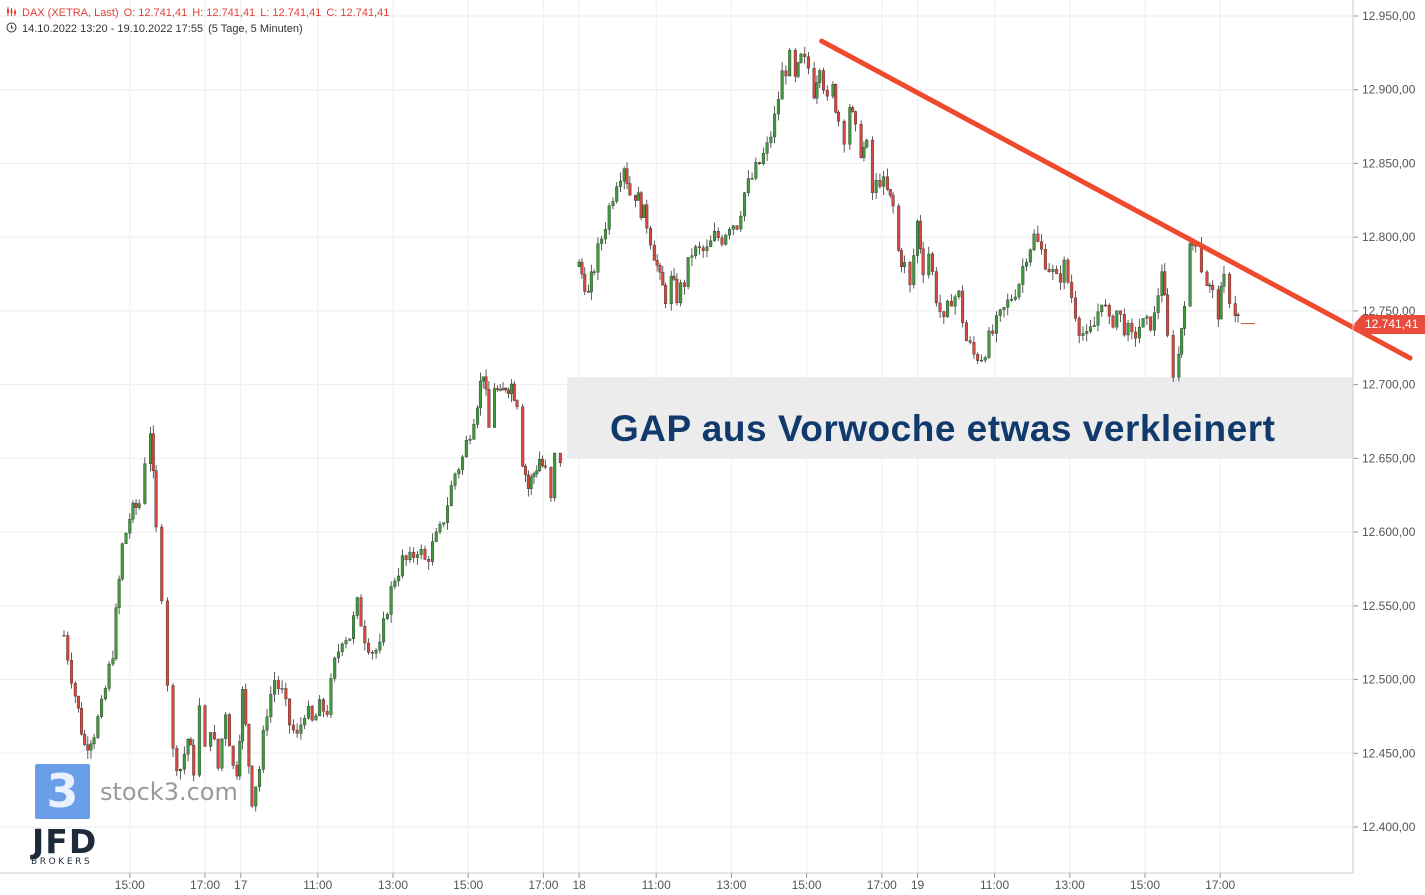 Image resolution: width=1425 pixels, height=895 pixels. Describe the element at coordinates (1389, 163) in the screenshot. I see `y-tick-label: 12.850,00` at that location.